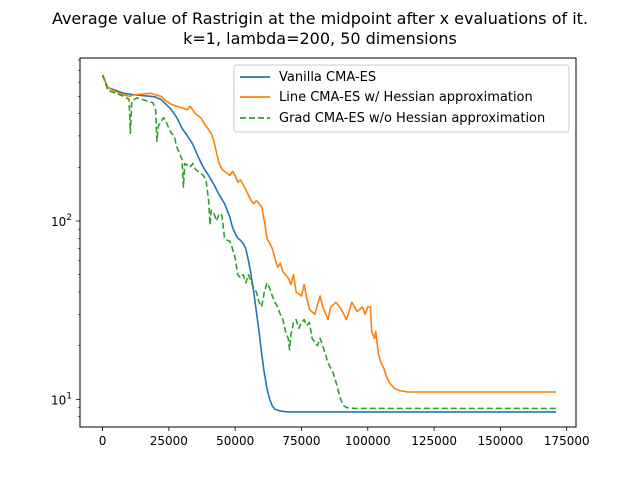 This screenshot has width=640, height=480. What do you see at coordinates (65, 238) in the screenshot?
I see `y-axis: 10¹ 10²` at bounding box center [65, 238].